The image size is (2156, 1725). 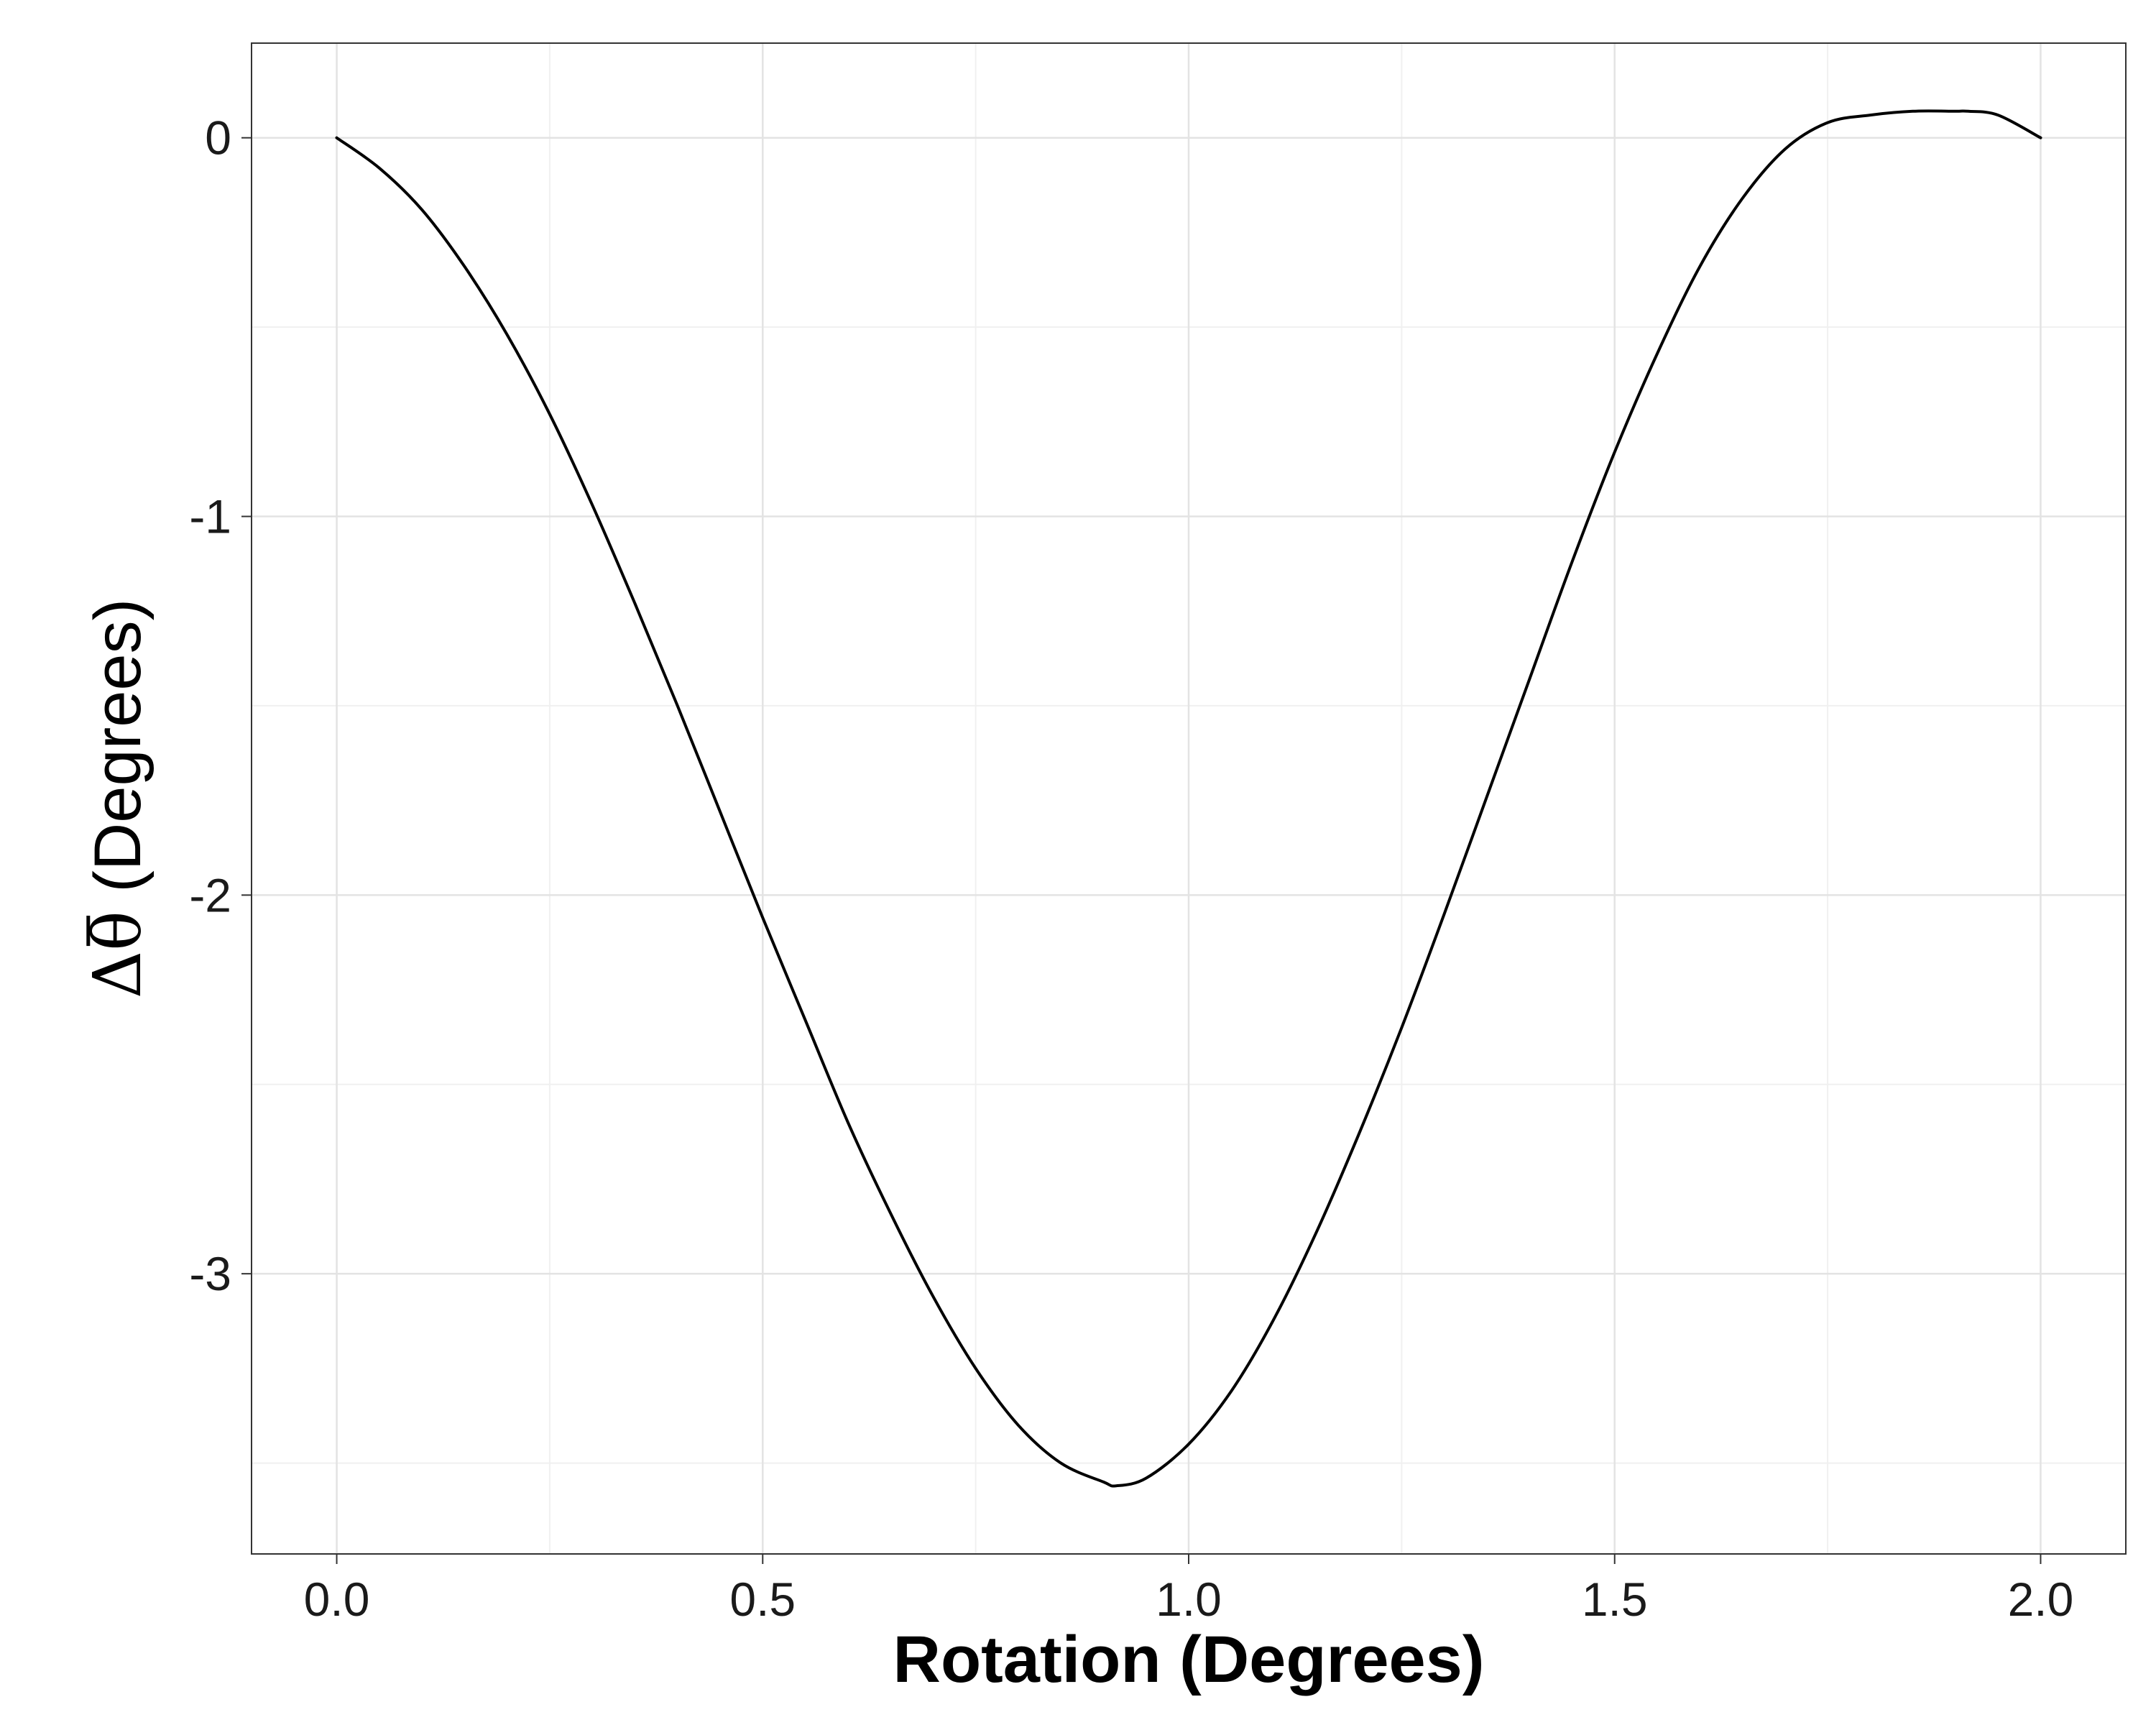 I want to click on y-tick-label: -1, so click(x=210, y=516).